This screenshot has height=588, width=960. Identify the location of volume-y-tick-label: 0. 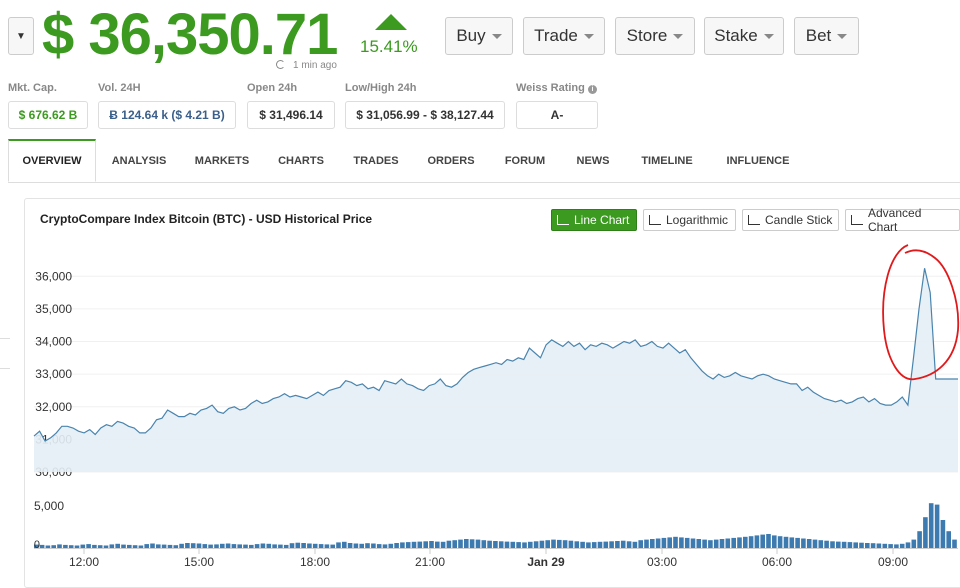
(37, 545).